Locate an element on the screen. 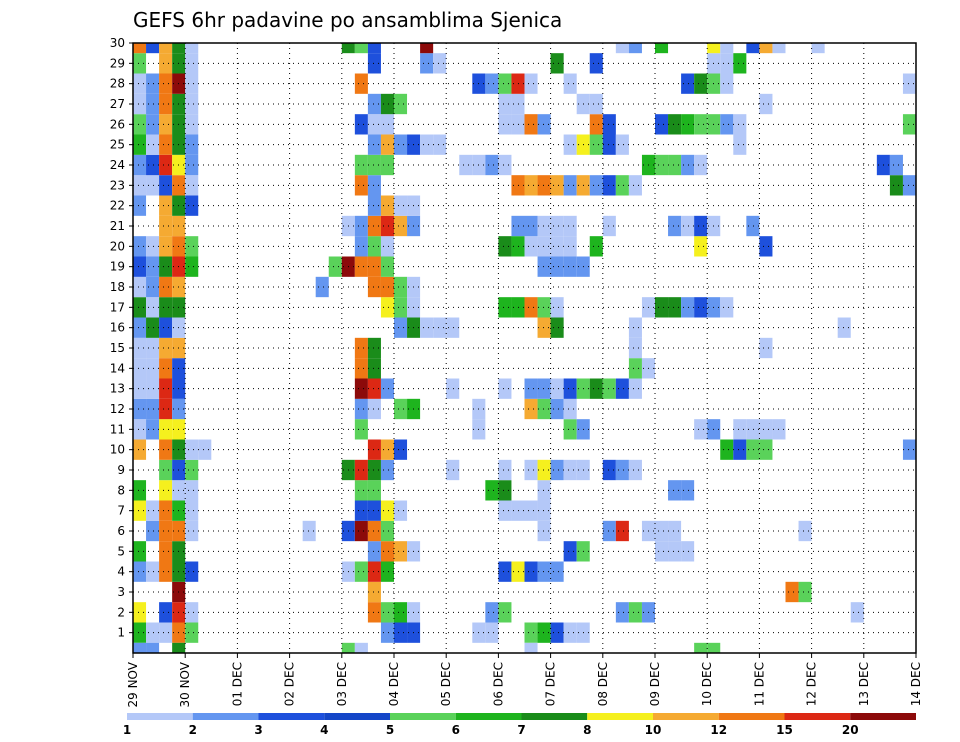 The height and width of the screenshot is (742, 960). y-tick-label: 12 is located at coordinates (117, 409).